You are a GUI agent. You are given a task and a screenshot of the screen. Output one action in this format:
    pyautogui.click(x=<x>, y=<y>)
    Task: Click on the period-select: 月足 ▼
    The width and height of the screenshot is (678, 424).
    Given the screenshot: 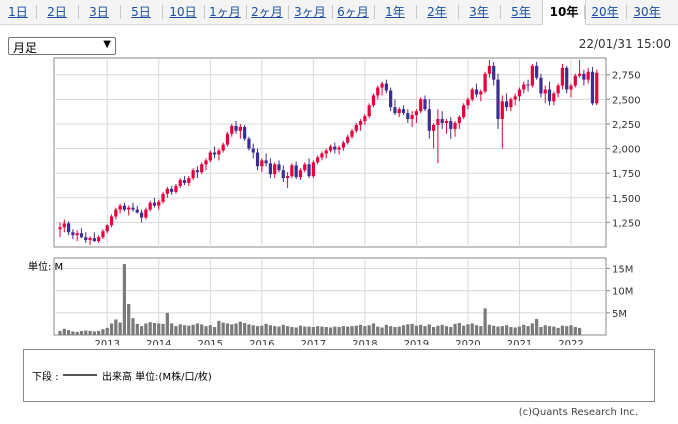 What is the action you would take?
    pyautogui.click(x=62, y=46)
    